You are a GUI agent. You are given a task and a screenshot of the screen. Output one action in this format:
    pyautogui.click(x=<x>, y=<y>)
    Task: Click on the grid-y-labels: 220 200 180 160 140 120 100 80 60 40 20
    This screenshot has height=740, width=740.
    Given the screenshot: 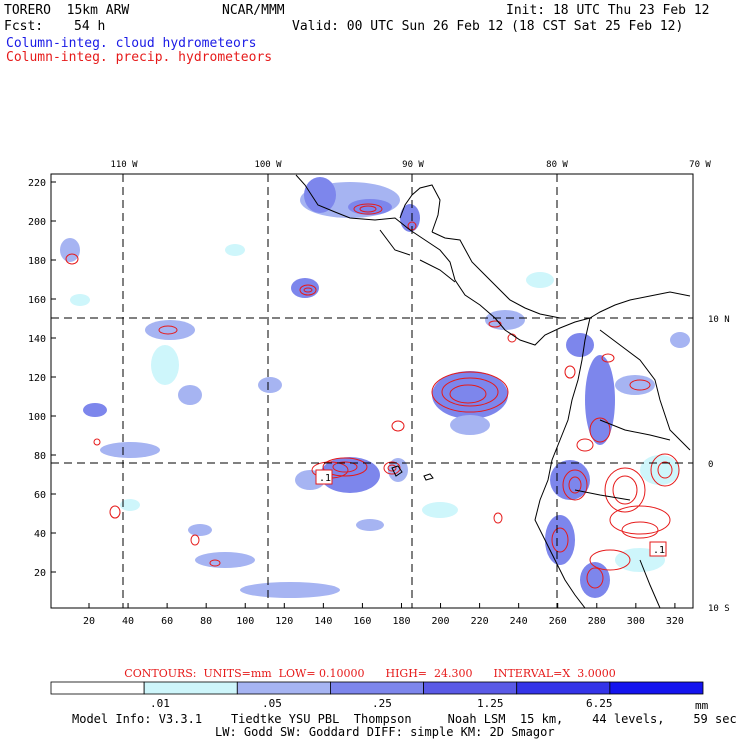 What is the action you would take?
    pyautogui.click(x=37, y=378)
    